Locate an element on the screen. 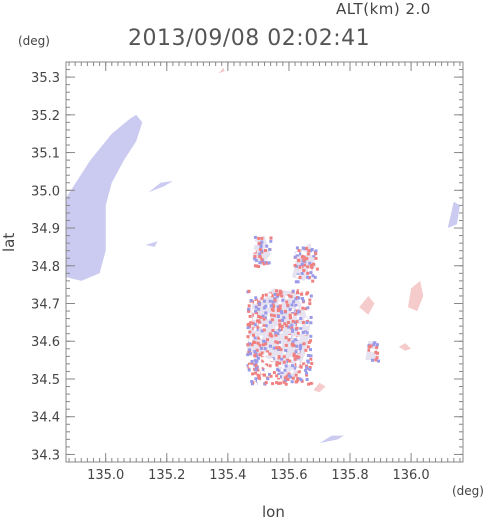 The width and height of the screenshot is (491, 521). y-axis-unit: (deg) is located at coordinates (34, 41).